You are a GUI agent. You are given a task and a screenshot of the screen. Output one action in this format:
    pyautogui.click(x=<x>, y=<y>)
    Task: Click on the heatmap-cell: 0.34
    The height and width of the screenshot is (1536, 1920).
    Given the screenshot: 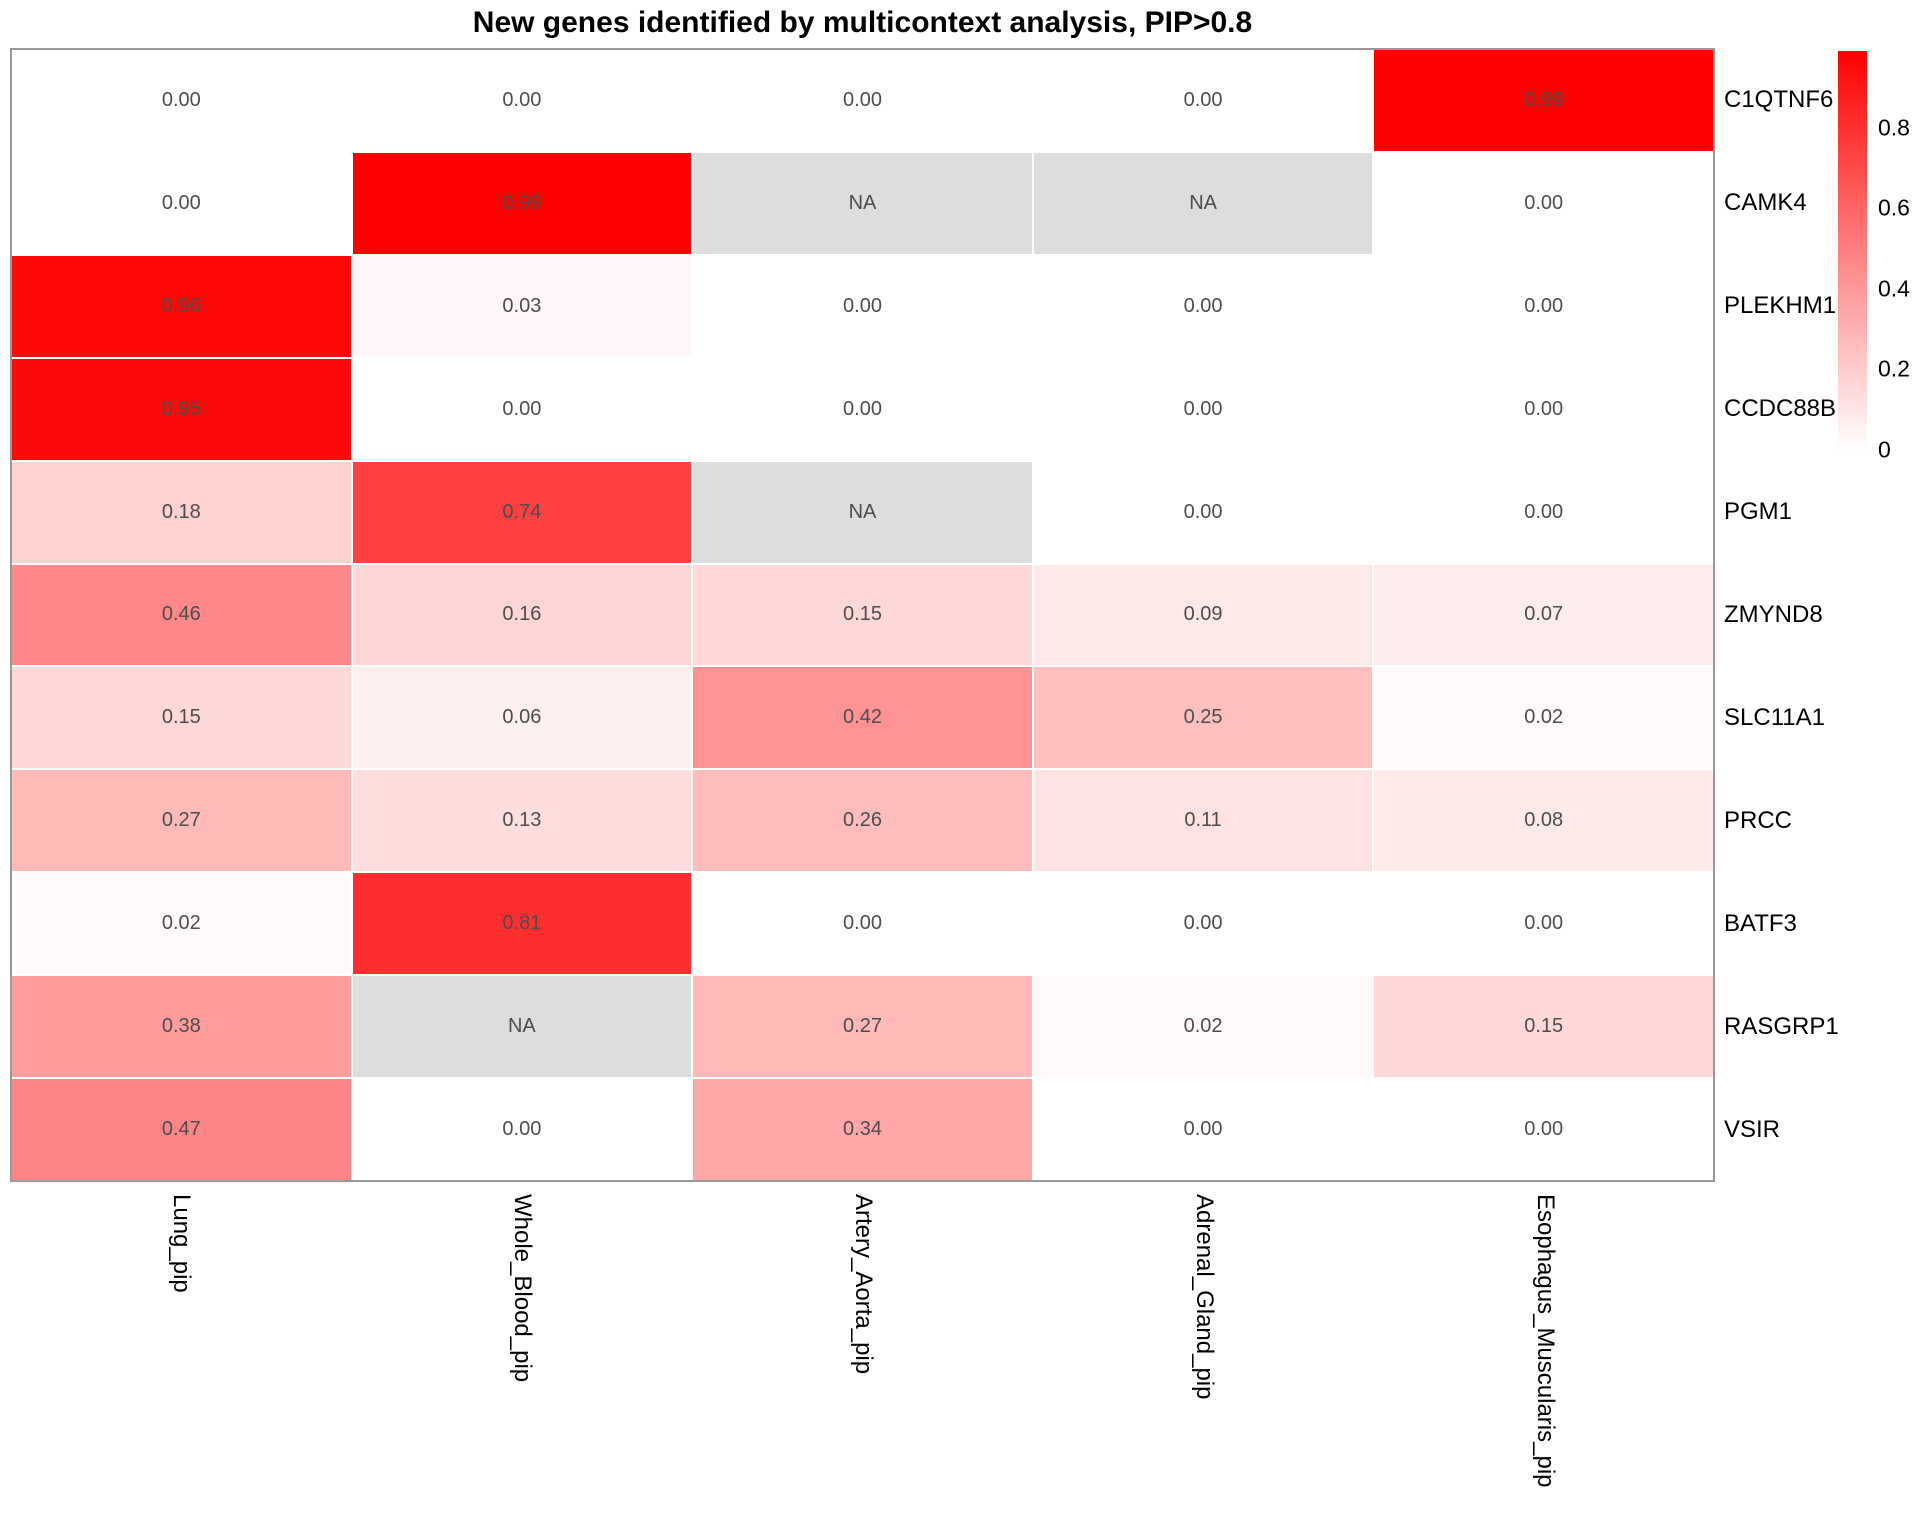 What is the action you would take?
    pyautogui.click(x=862, y=1129)
    